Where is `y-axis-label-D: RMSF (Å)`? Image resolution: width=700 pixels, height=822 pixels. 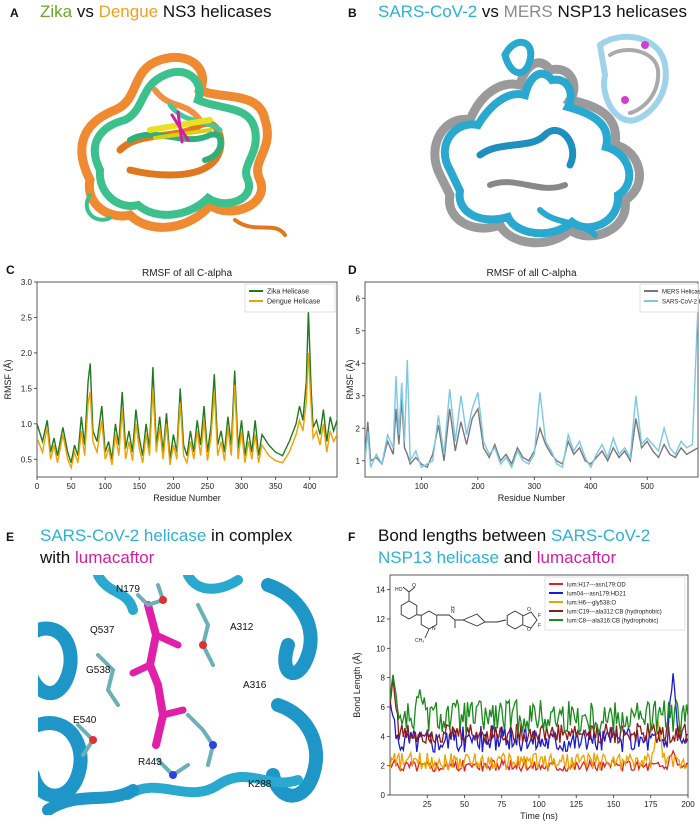
y-axis-label-D: RMSF (Å) is located at coordinates (350, 380).